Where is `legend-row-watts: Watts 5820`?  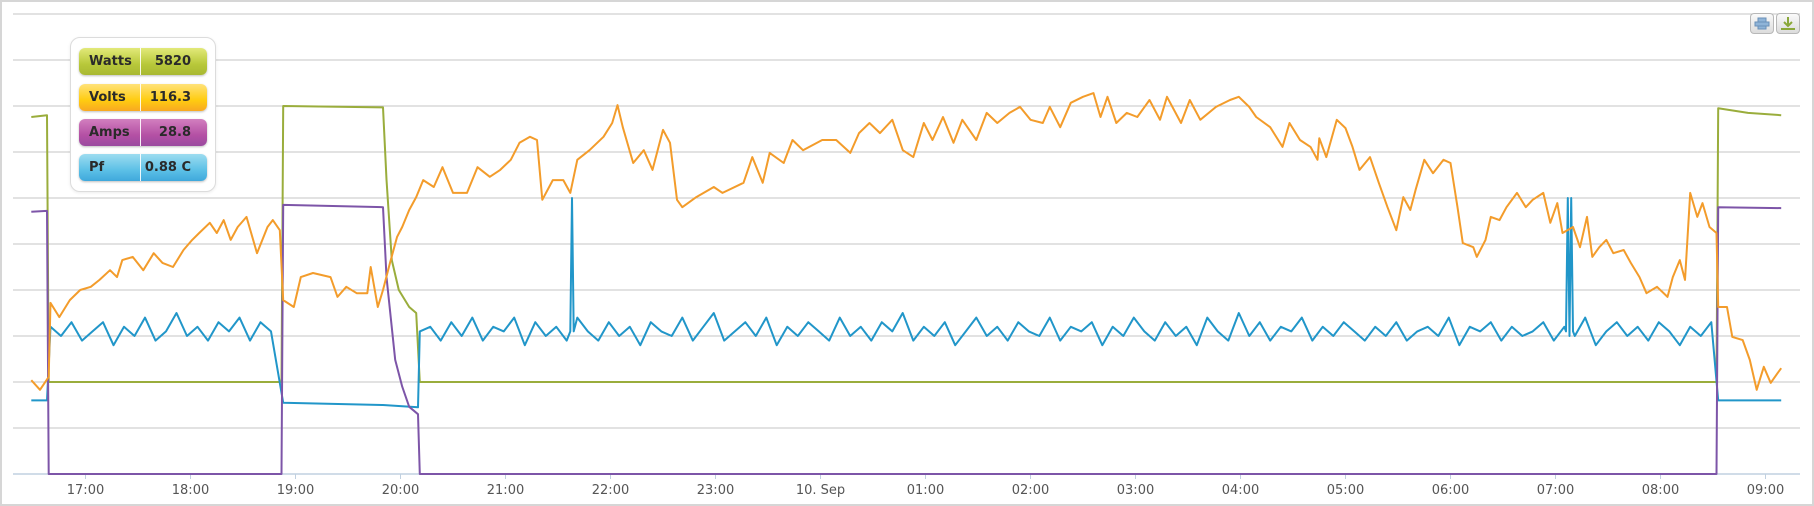 legend-row-watts: Watts 5820 is located at coordinates (143, 61).